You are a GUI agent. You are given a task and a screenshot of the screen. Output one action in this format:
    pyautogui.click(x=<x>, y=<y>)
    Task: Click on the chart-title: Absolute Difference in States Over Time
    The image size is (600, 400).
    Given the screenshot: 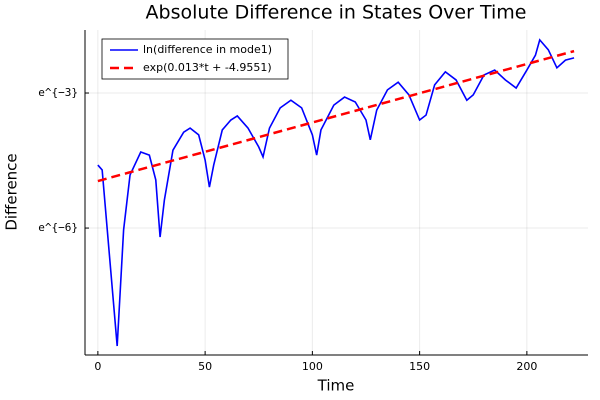 What is the action you would take?
    pyautogui.click(x=336, y=13)
    